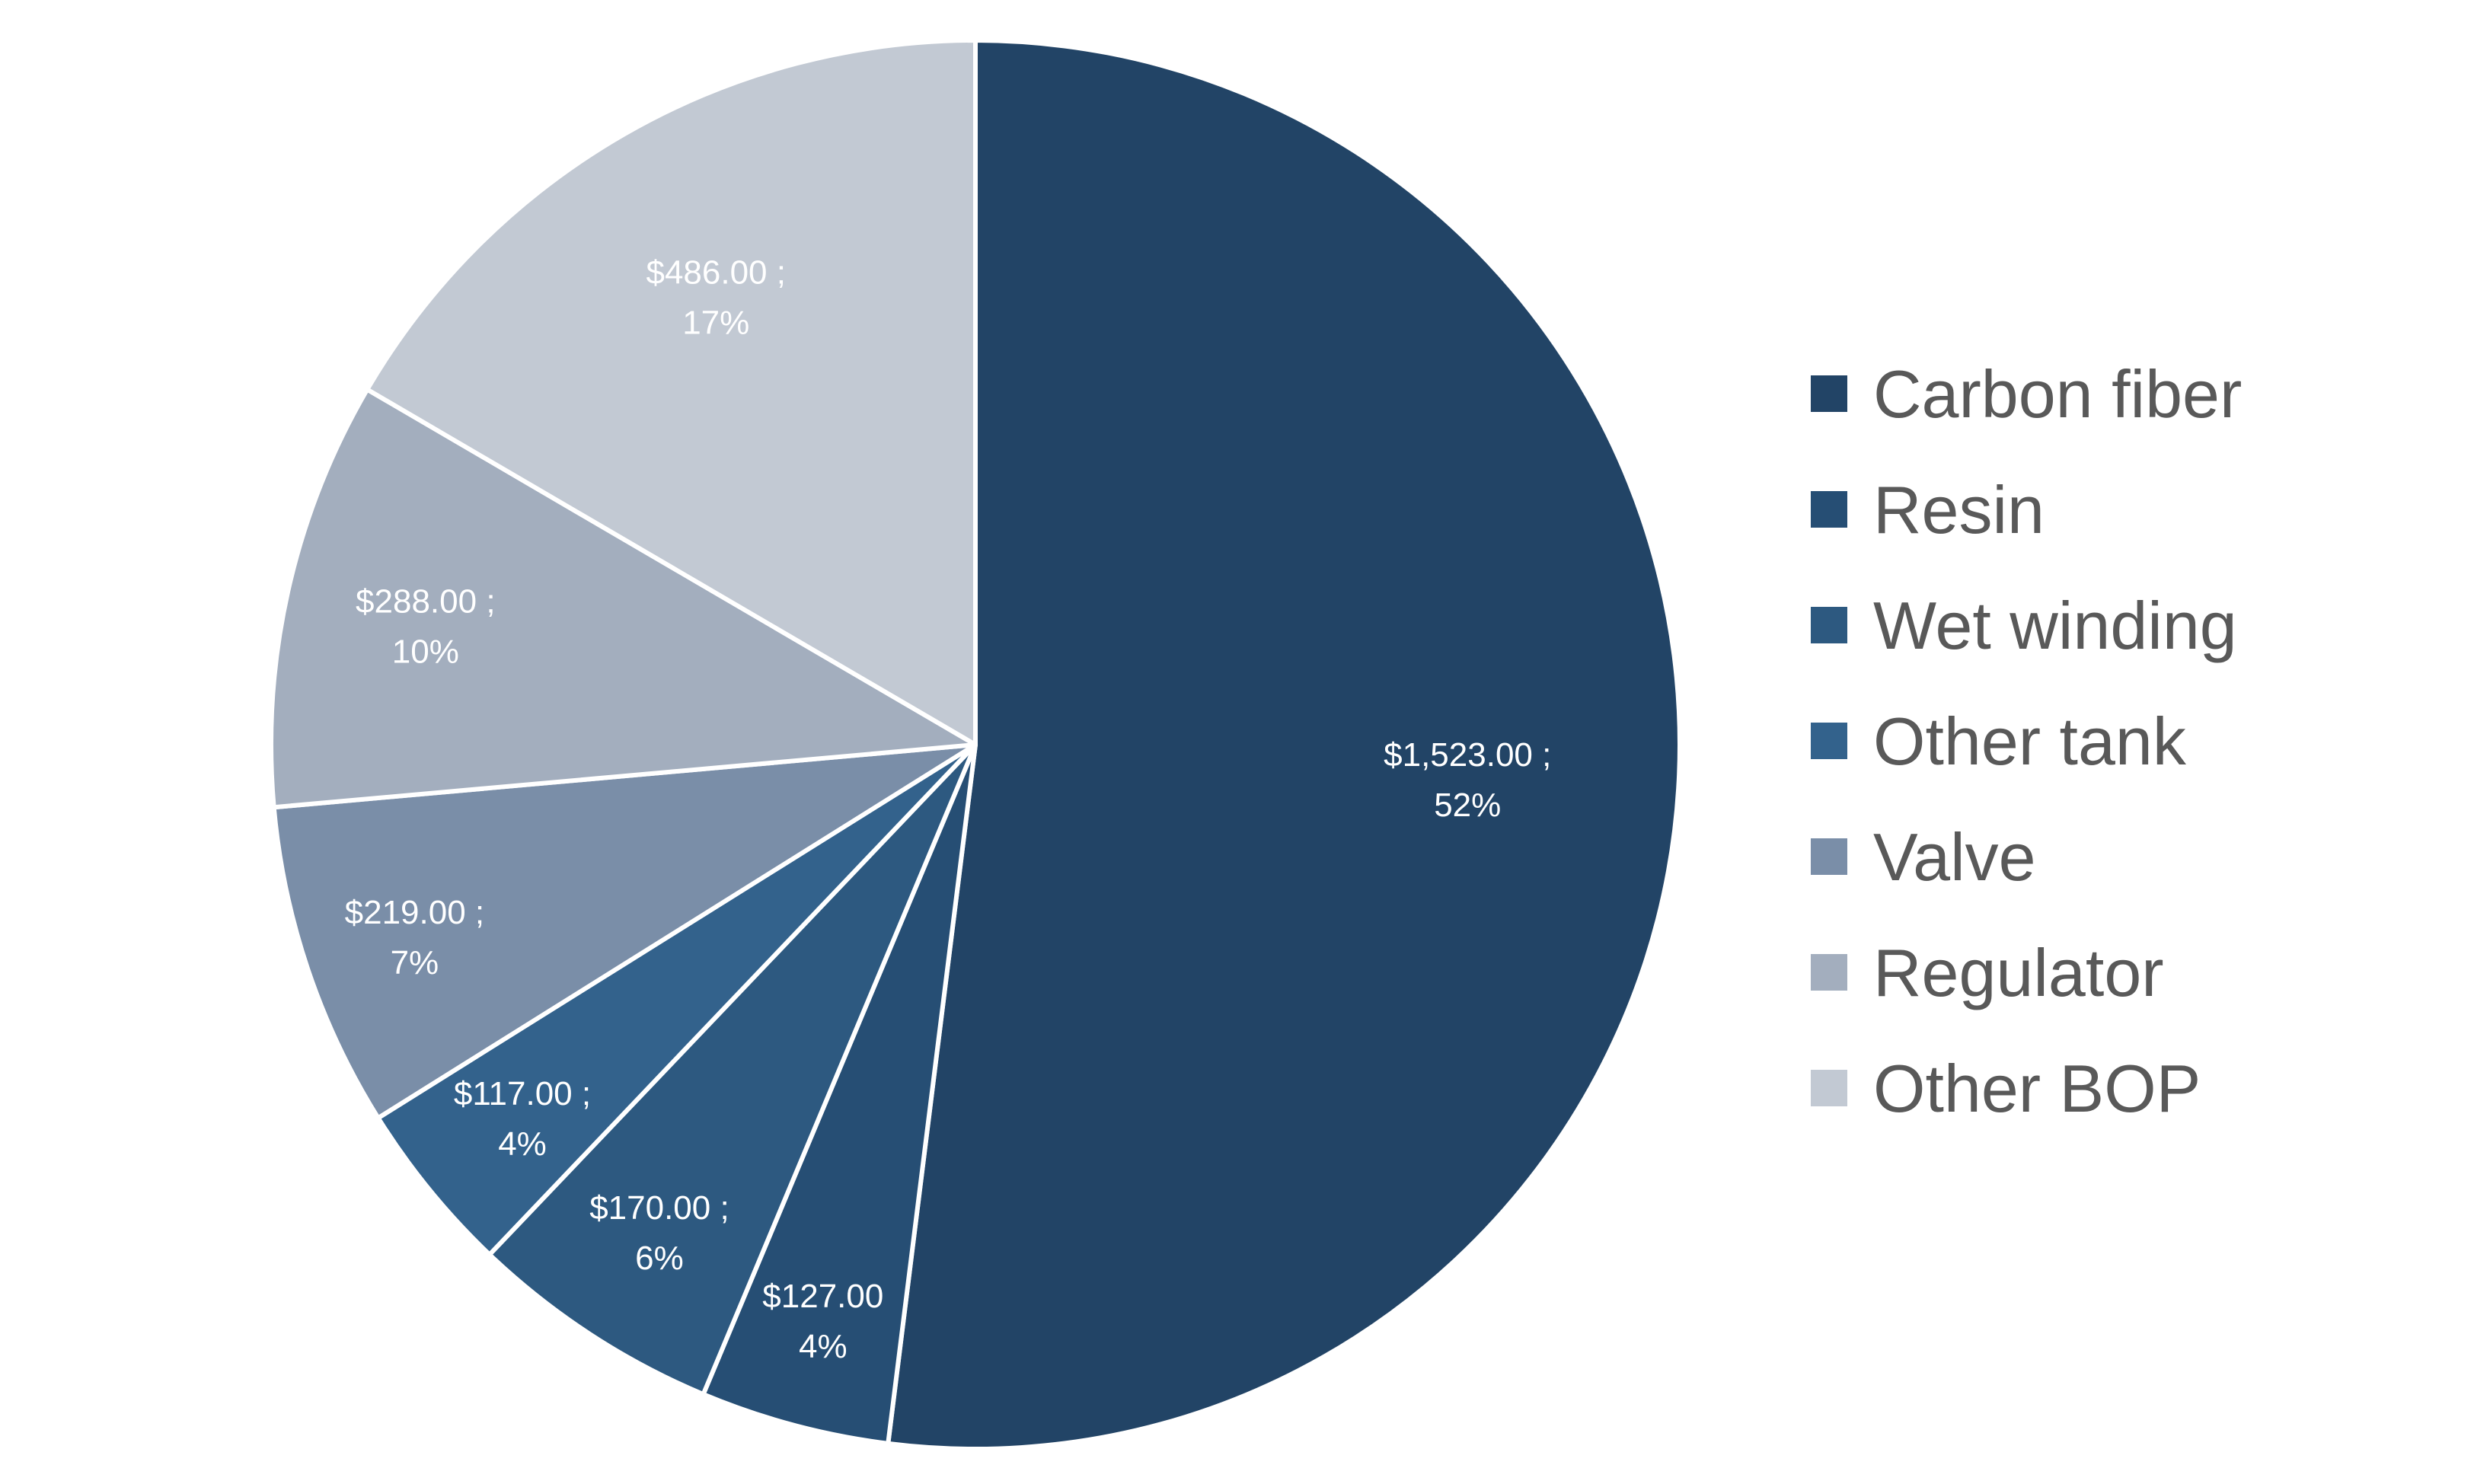 This screenshot has width=2474, height=1484. What do you see at coordinates (426, 602) in the screenshot?
I see `data-label-value: $288.00 ;` at bounding box center [426, 602].